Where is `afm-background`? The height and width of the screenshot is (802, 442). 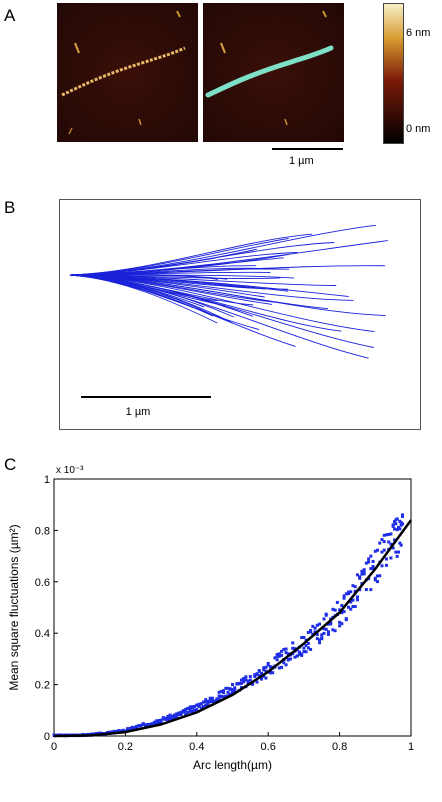 afm-background is located at coordinates (127, 72).